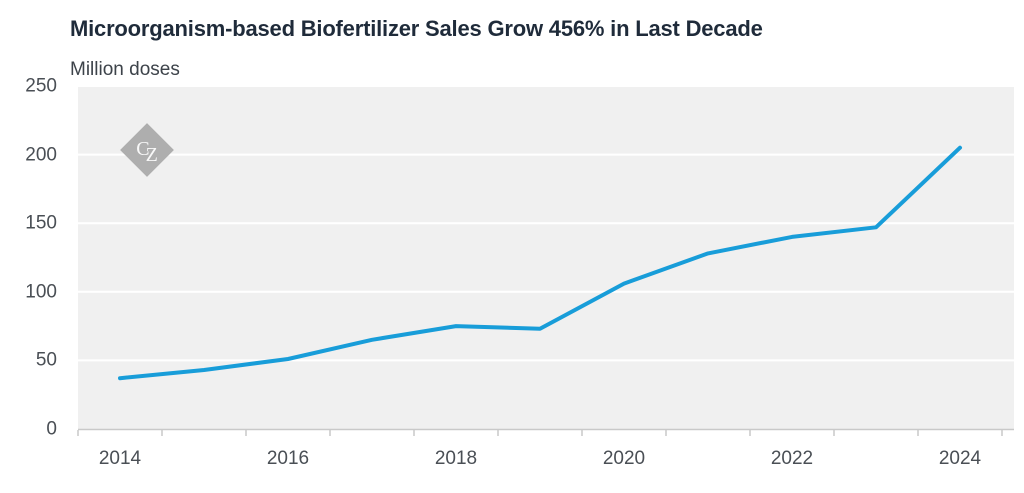 Image resolution: width=1024 pixels, height=493 pixels. What do you see at coordinates (51, 429) in the screenshot?
I see `y-axis-label-0: 0` at bounding box center [51, 429].